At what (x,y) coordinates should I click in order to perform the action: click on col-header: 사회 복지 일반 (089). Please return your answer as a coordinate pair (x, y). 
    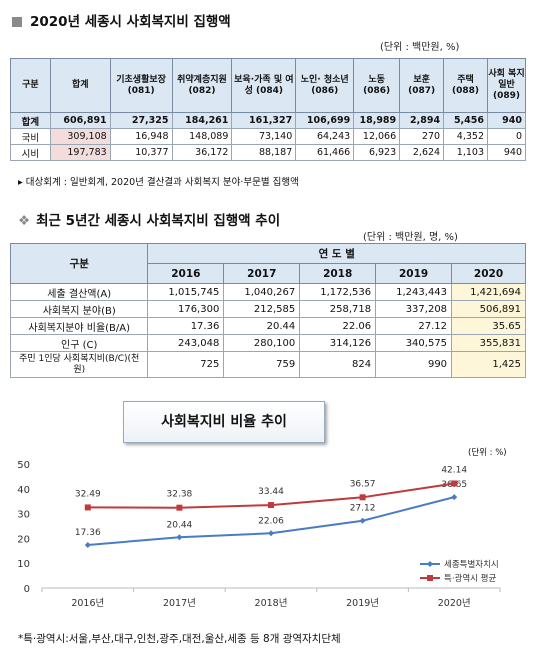
    Looking at the image, I should click on (506, 85).